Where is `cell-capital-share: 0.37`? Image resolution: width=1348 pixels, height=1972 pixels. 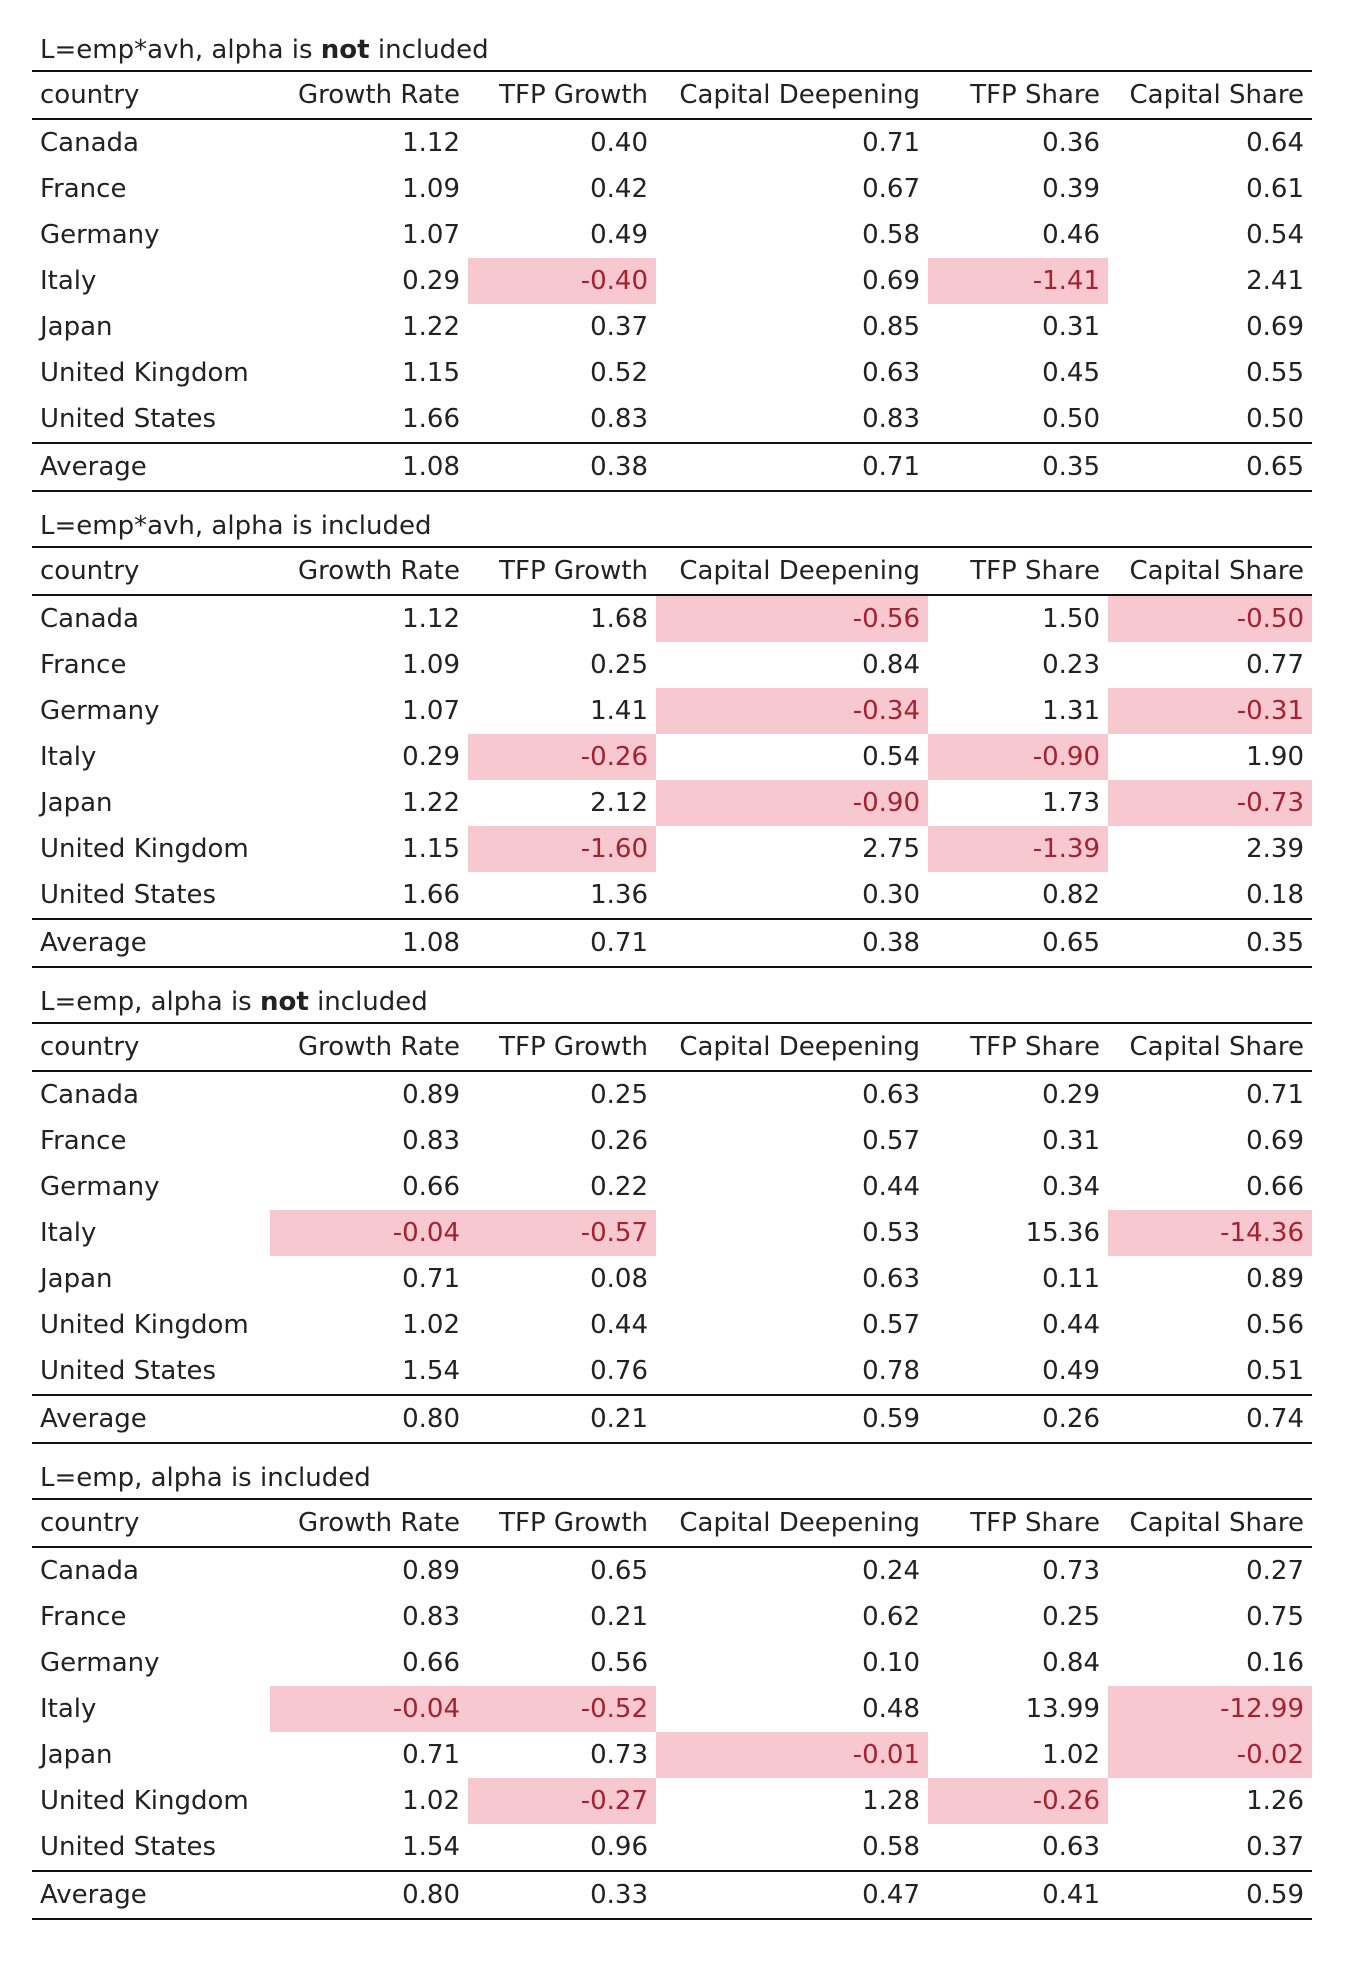 cell-capital-share: 0.37 is located at coordinates (1275, 1847).